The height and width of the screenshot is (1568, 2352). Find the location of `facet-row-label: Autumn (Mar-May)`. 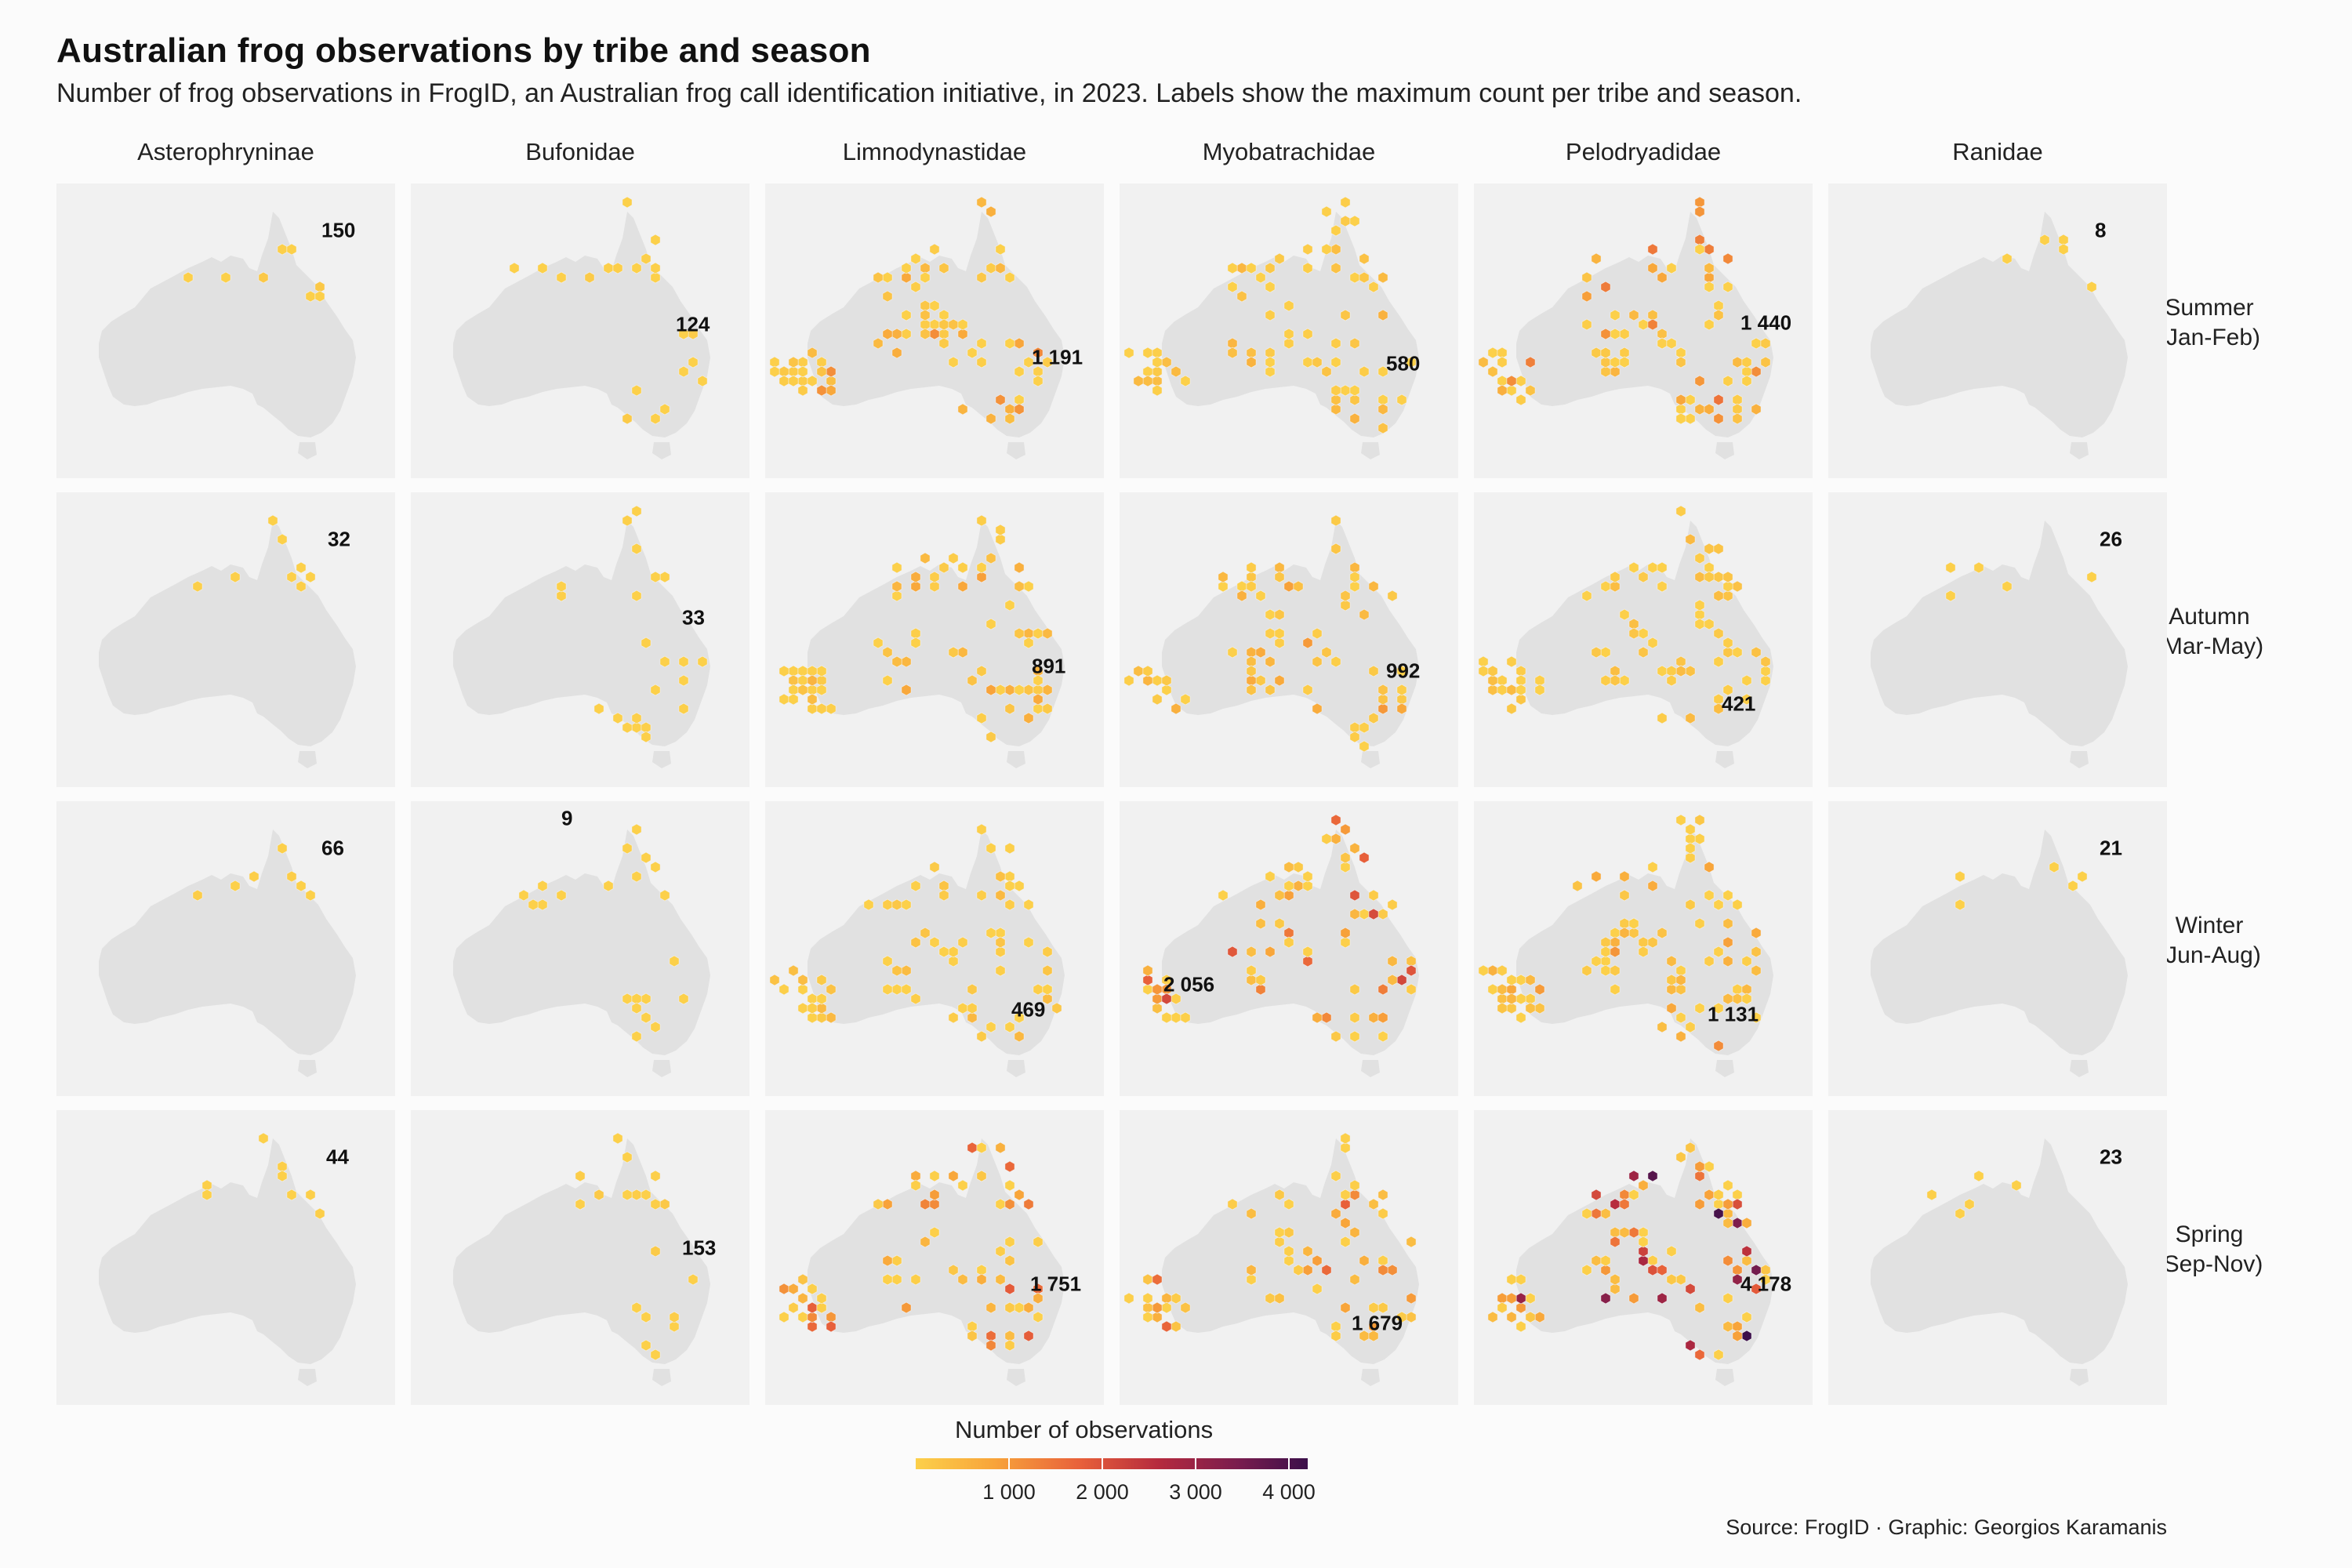

facet-row-label: Autumn (Mar-May) is located at coordinates (2209, 631).